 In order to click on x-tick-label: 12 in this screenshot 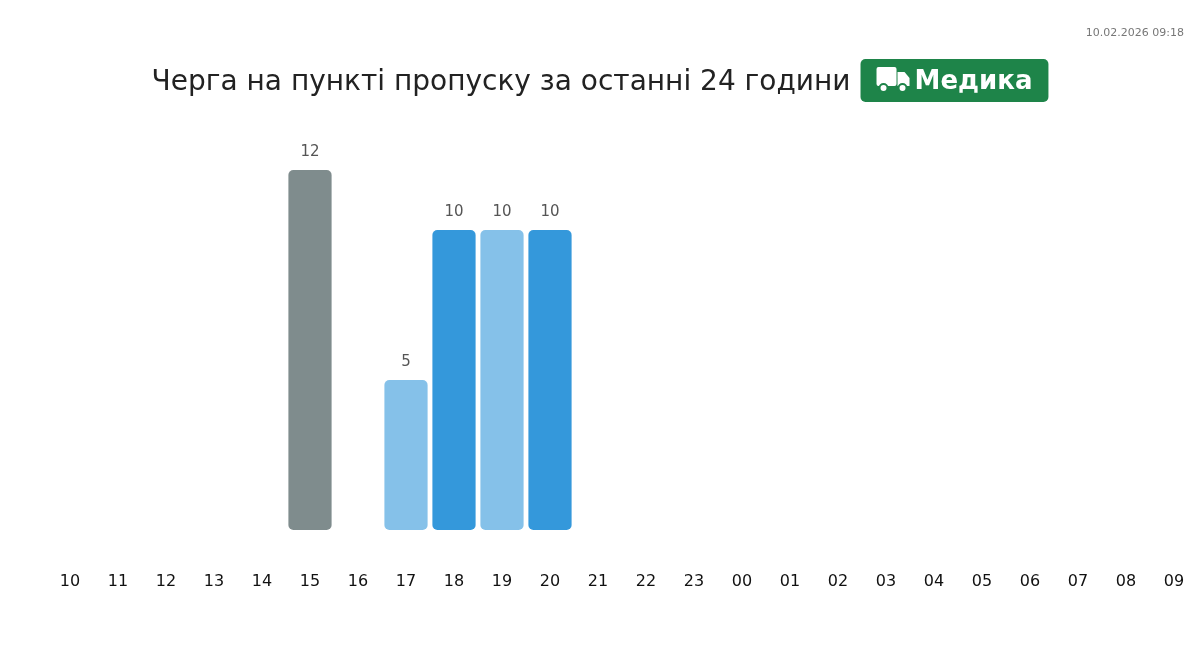, I will do `click(166, 581)`.